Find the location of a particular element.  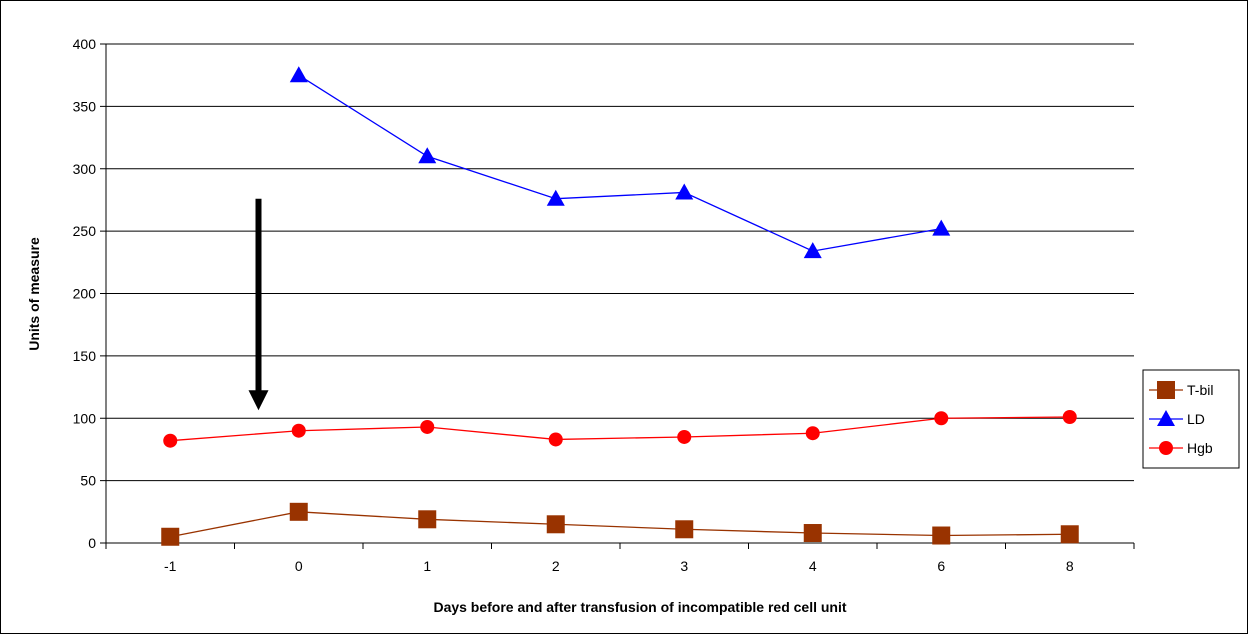

y-tick-label: 50 is located at coordinates (88, 481).